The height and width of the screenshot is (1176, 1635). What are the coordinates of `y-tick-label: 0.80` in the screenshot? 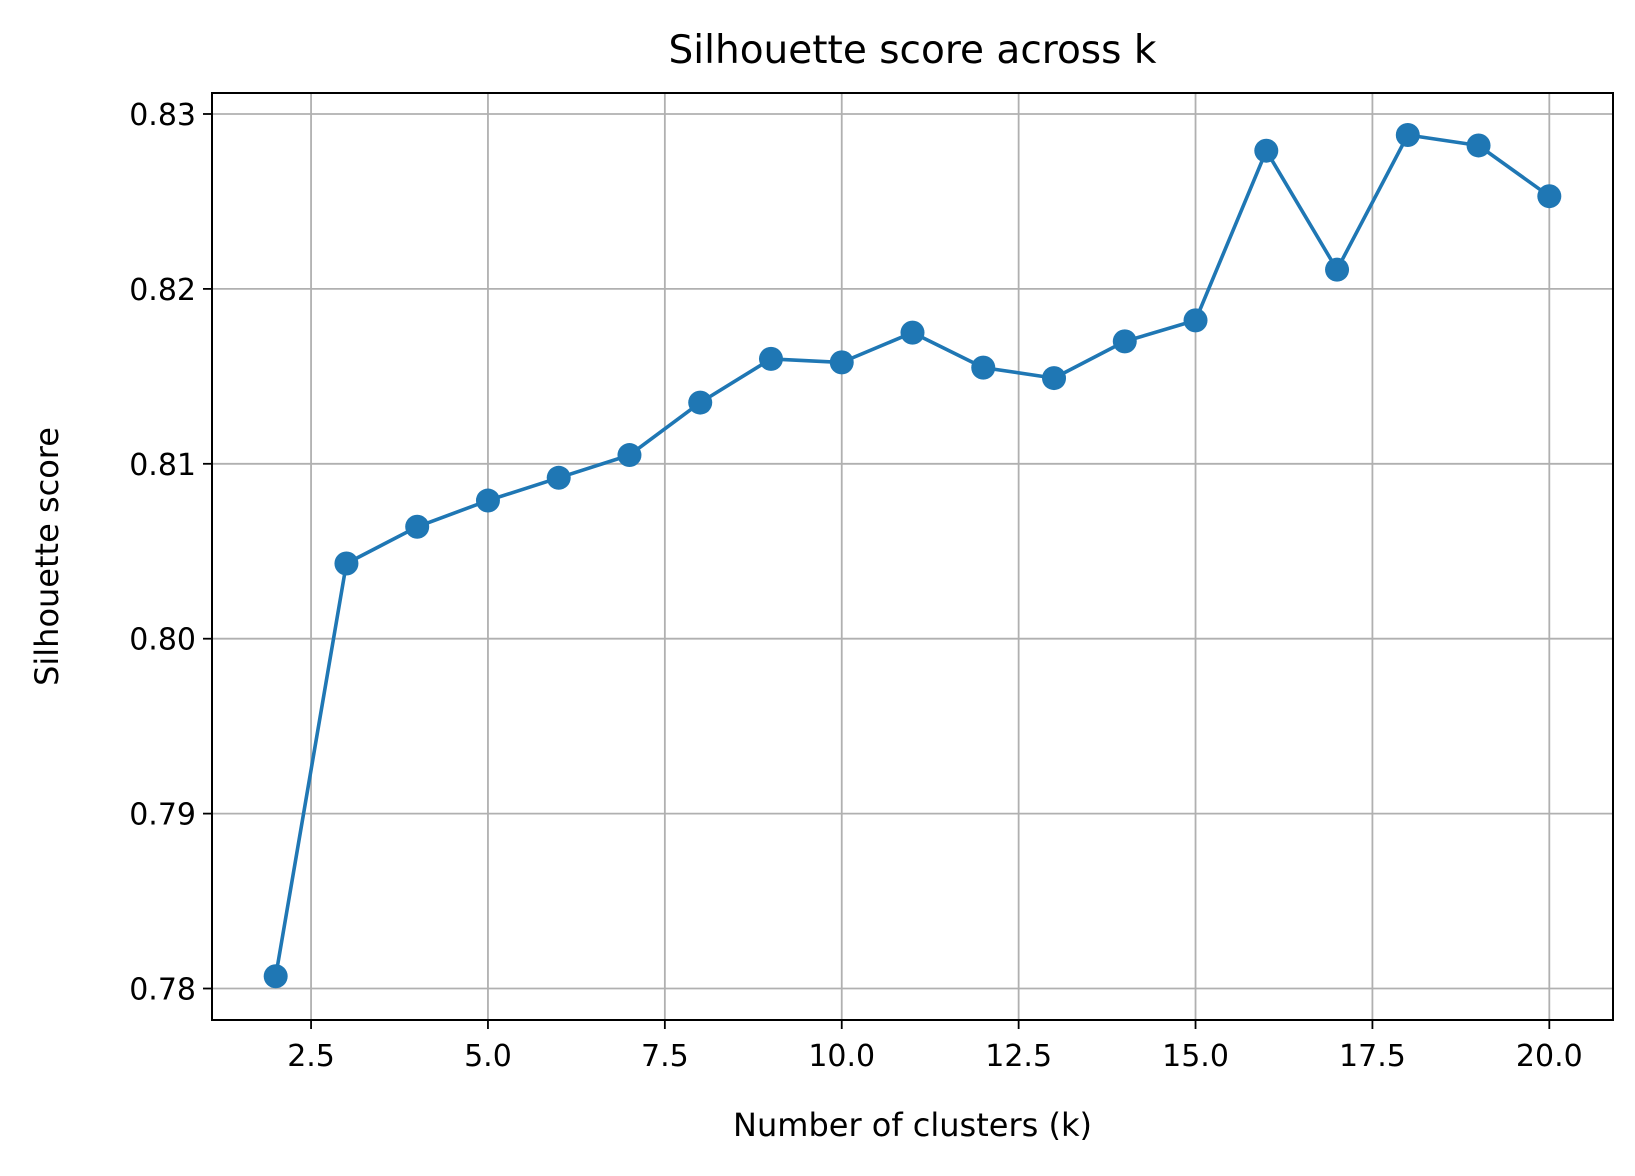 It's located at (162, 640).